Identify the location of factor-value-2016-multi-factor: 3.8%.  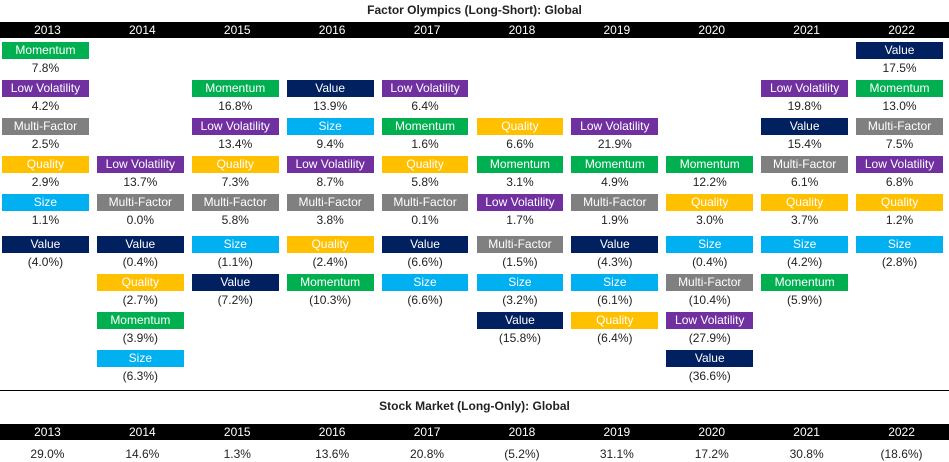
(330, 220).